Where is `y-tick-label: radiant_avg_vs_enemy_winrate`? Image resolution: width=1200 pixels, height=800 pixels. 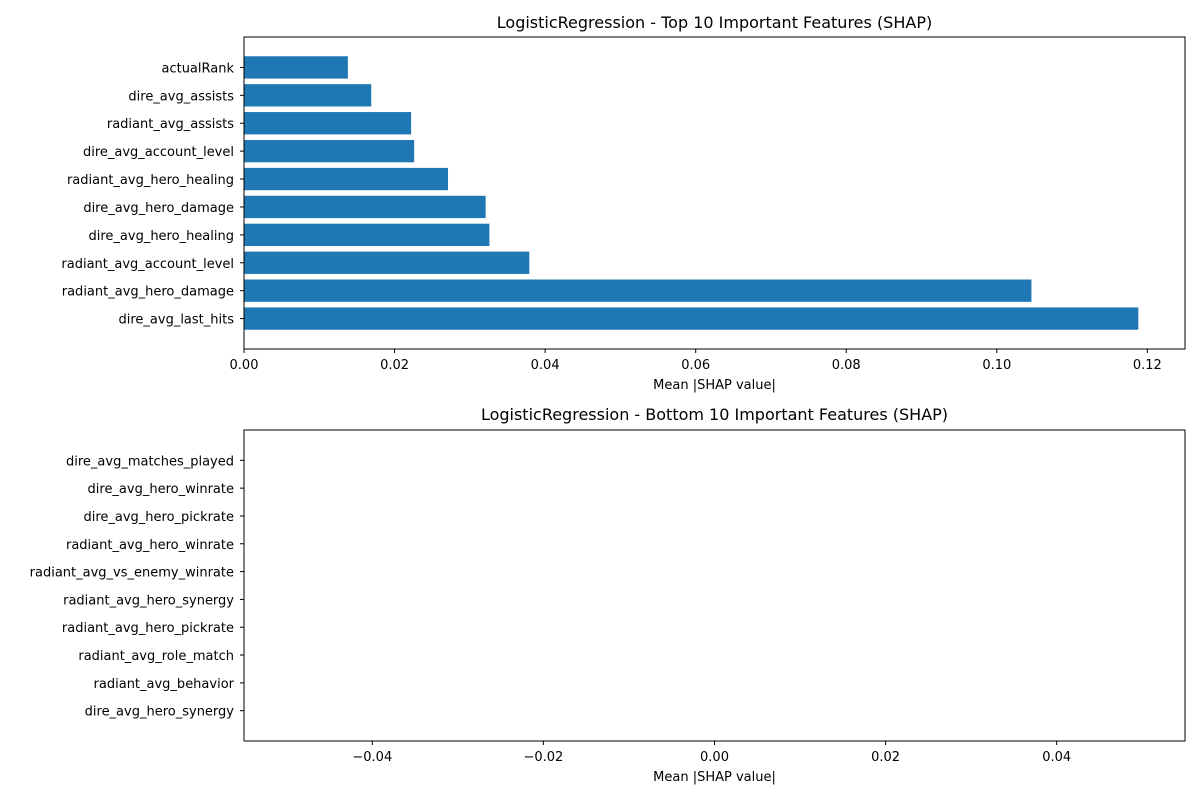 y-tick-label: radiant_avg_vs_enemy_winrate is located at coordinates (132, 573).